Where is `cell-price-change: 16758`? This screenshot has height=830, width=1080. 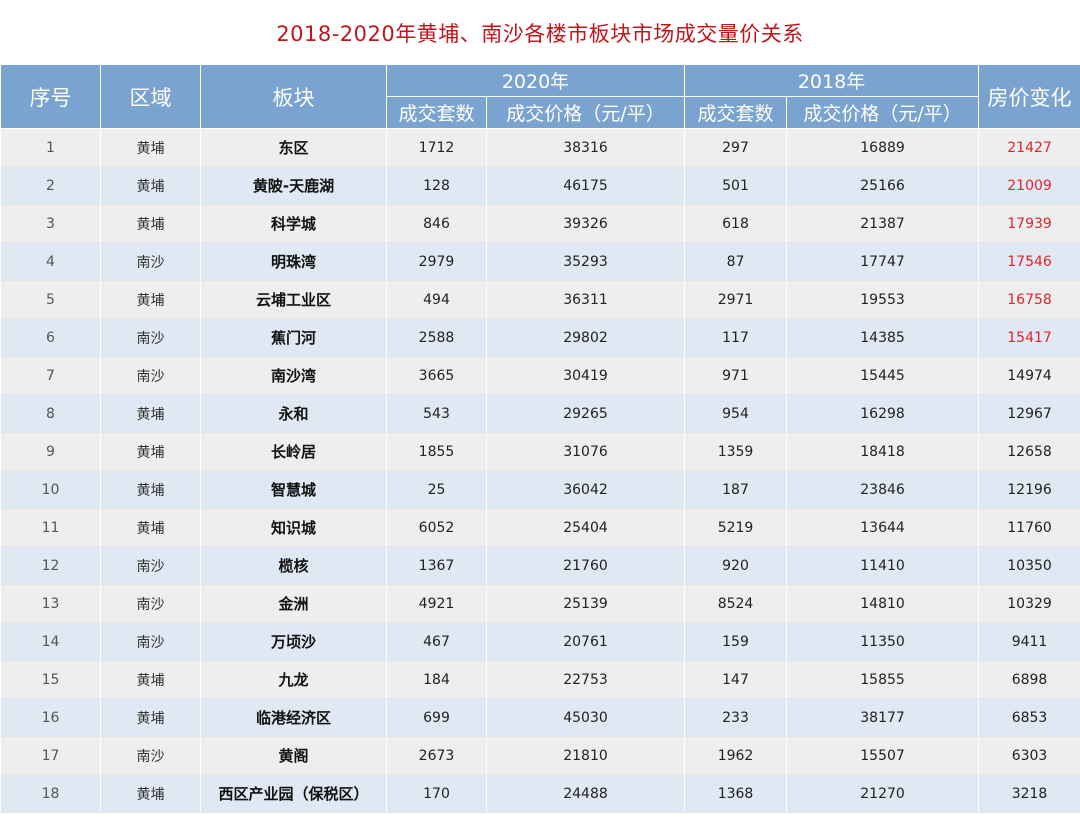
cell-price-change: 16758 is located at coordinates (1029, 299).